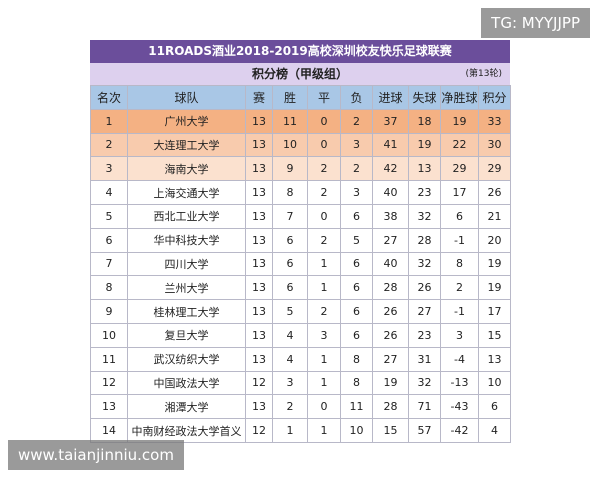 The height and width of the screenshot is (480, 600). I want to click on table-row: 7 四川大学 13 6 1 6 40 32 8 19, so click(300, 264).